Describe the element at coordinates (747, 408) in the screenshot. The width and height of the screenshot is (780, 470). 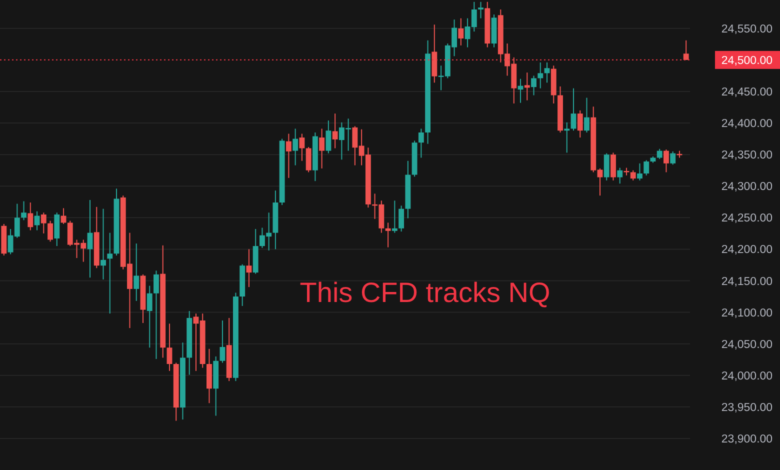
I see `y-tick-label: 23,950.00` at that location.